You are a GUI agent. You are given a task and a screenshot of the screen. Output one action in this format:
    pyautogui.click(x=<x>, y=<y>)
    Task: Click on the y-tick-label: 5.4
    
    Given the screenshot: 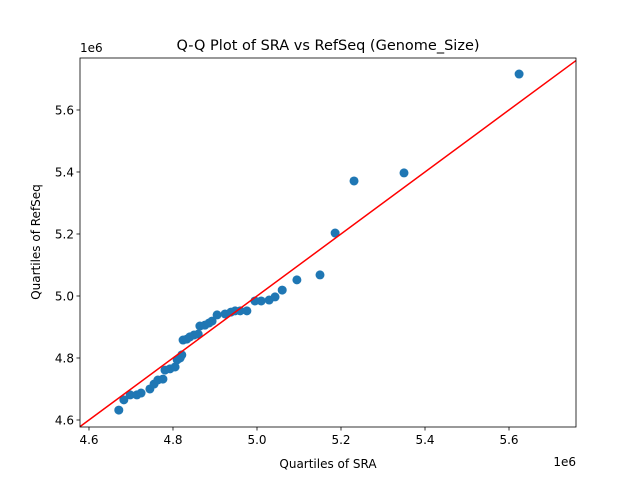 What is the action you would take?
    pyautogui.click(x=64, y=172)
    